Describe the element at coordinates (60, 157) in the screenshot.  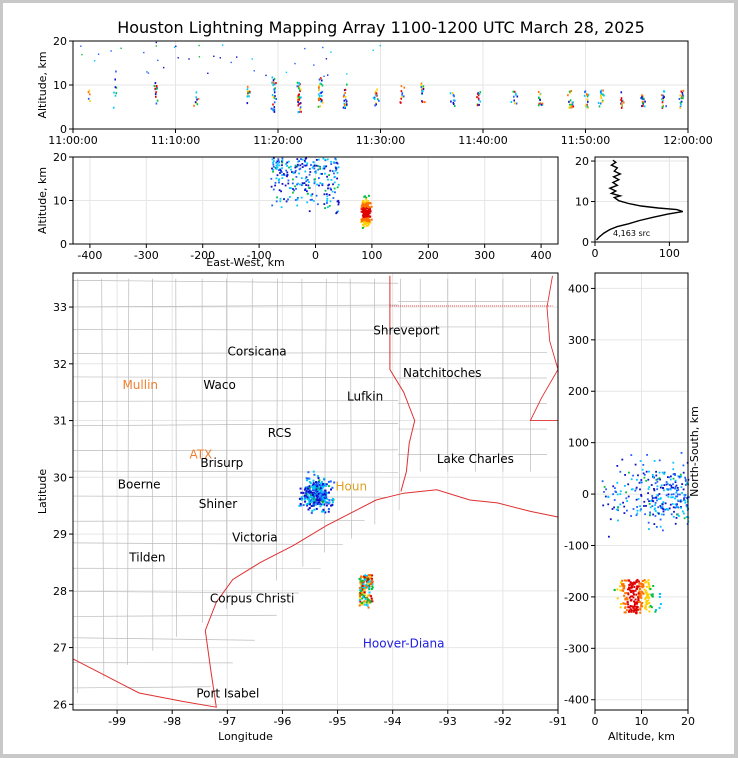
I see `y-tick-label: 20` at that location.